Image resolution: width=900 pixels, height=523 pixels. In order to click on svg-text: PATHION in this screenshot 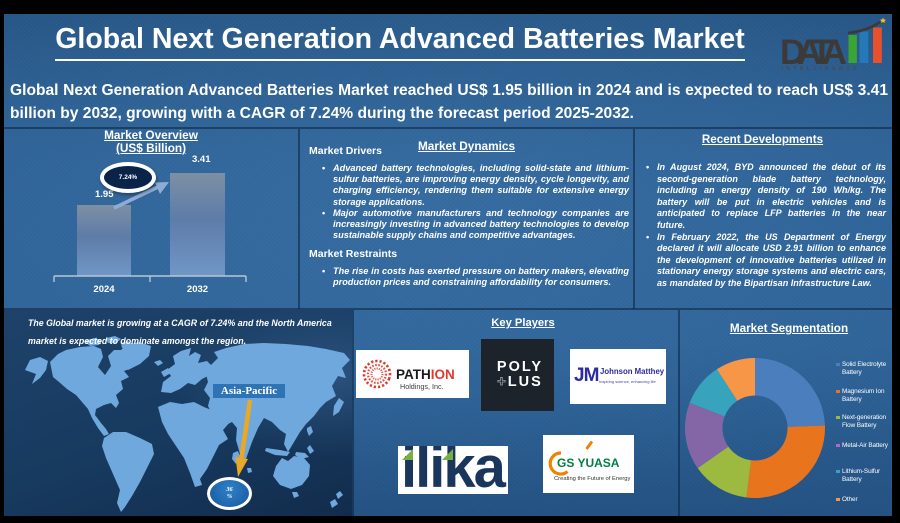, I will do `click(425, 374)`.